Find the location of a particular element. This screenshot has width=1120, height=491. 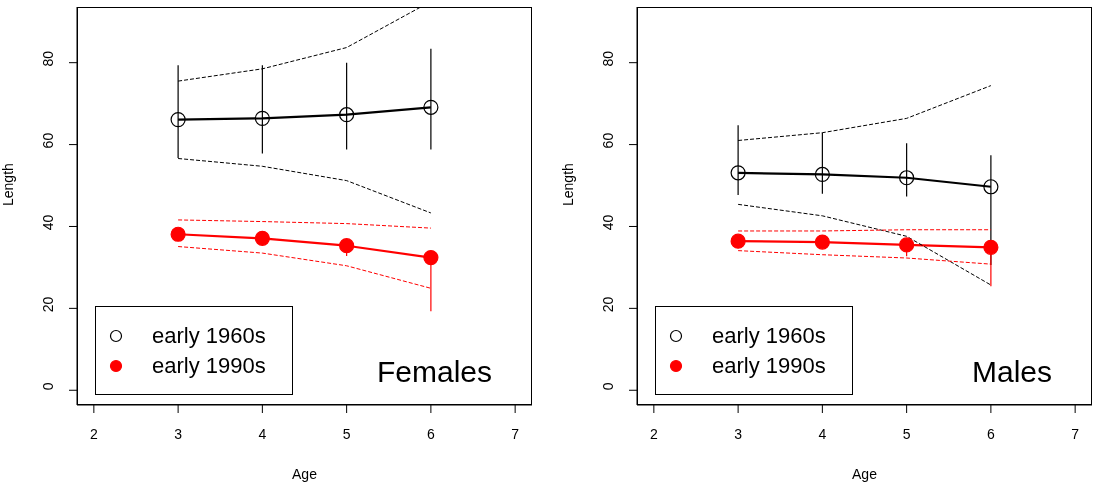

annotation: Males is located at coordinates (1011, 372).